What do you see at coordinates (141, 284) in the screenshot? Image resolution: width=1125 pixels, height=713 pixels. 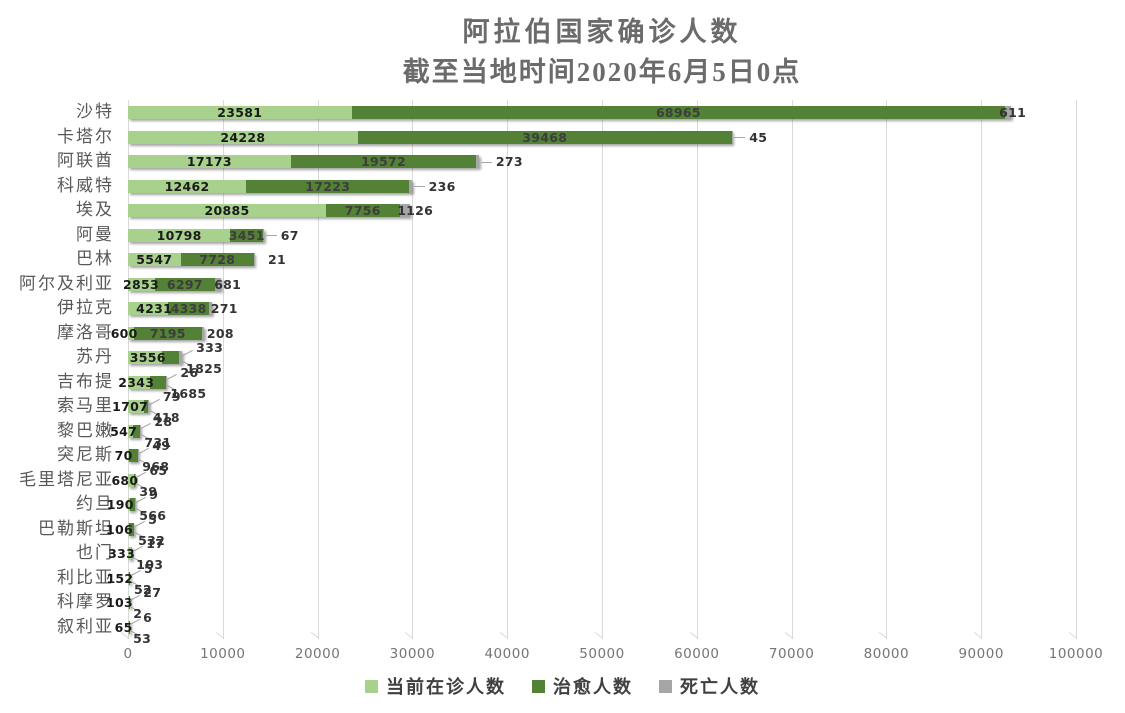 I see `label-current: 2853` at bounding box center [141, 284].